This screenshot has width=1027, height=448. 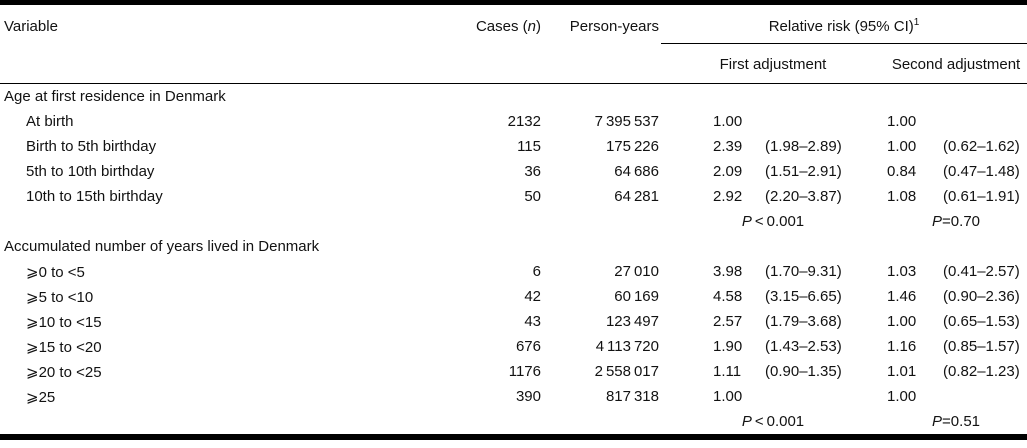 I want to click on variable-cell: 5th to 10th birthday, so click(x=90, y=171).